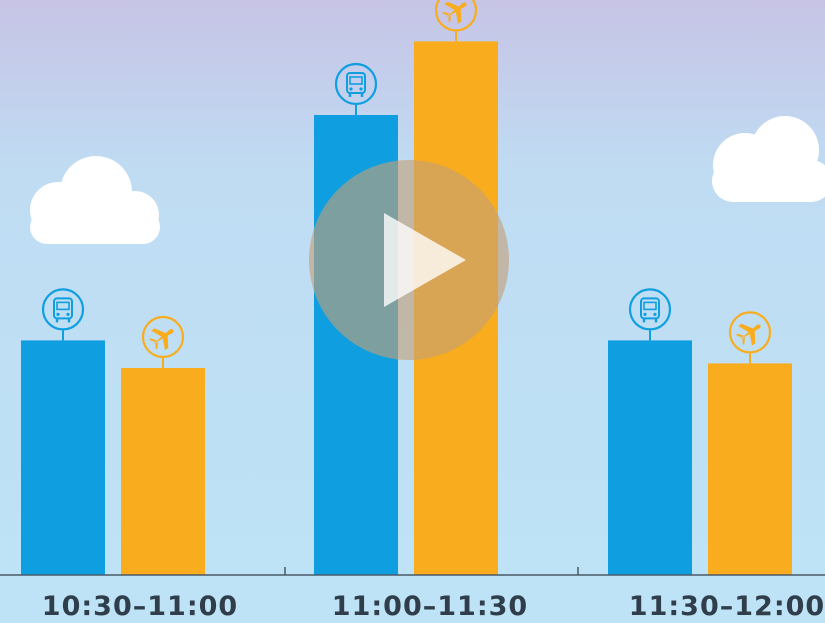 This screenshot has height=623, width=825. Describe the element at coordinates (768, 159) in the screenshot. I see `cloud-right` at that location.